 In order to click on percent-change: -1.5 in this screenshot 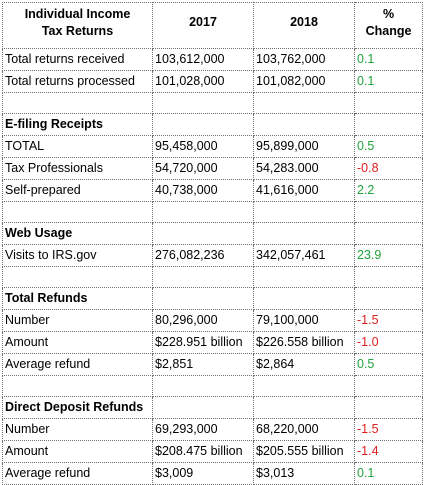, I will do `click(388, 320)`.